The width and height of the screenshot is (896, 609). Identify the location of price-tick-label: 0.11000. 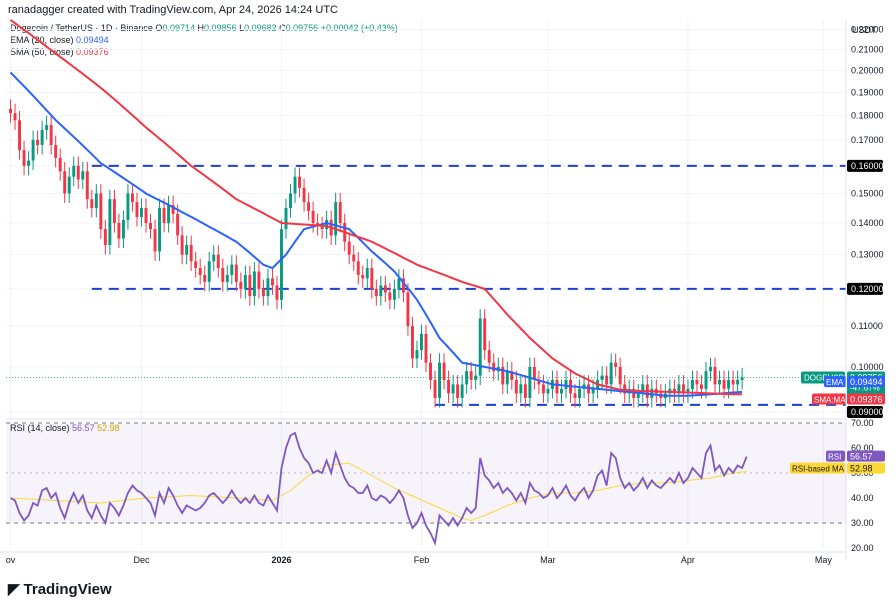
(867, 326).